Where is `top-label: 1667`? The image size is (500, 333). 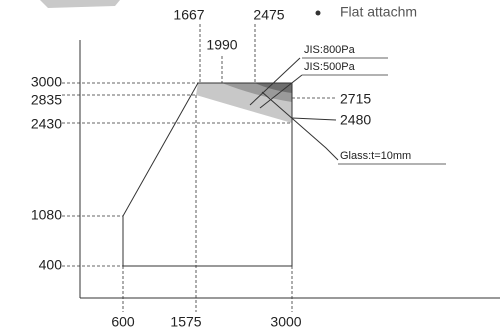
top-label: 1667 is located at coordinates (188, 15).